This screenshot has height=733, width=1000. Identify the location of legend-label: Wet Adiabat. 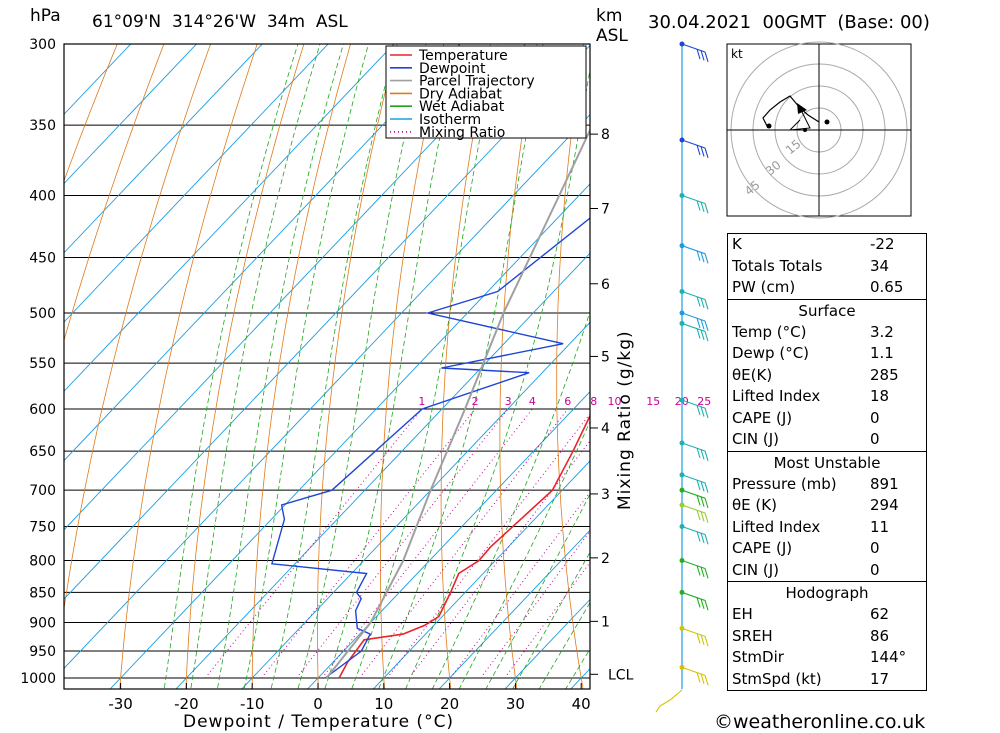
(462, 107).